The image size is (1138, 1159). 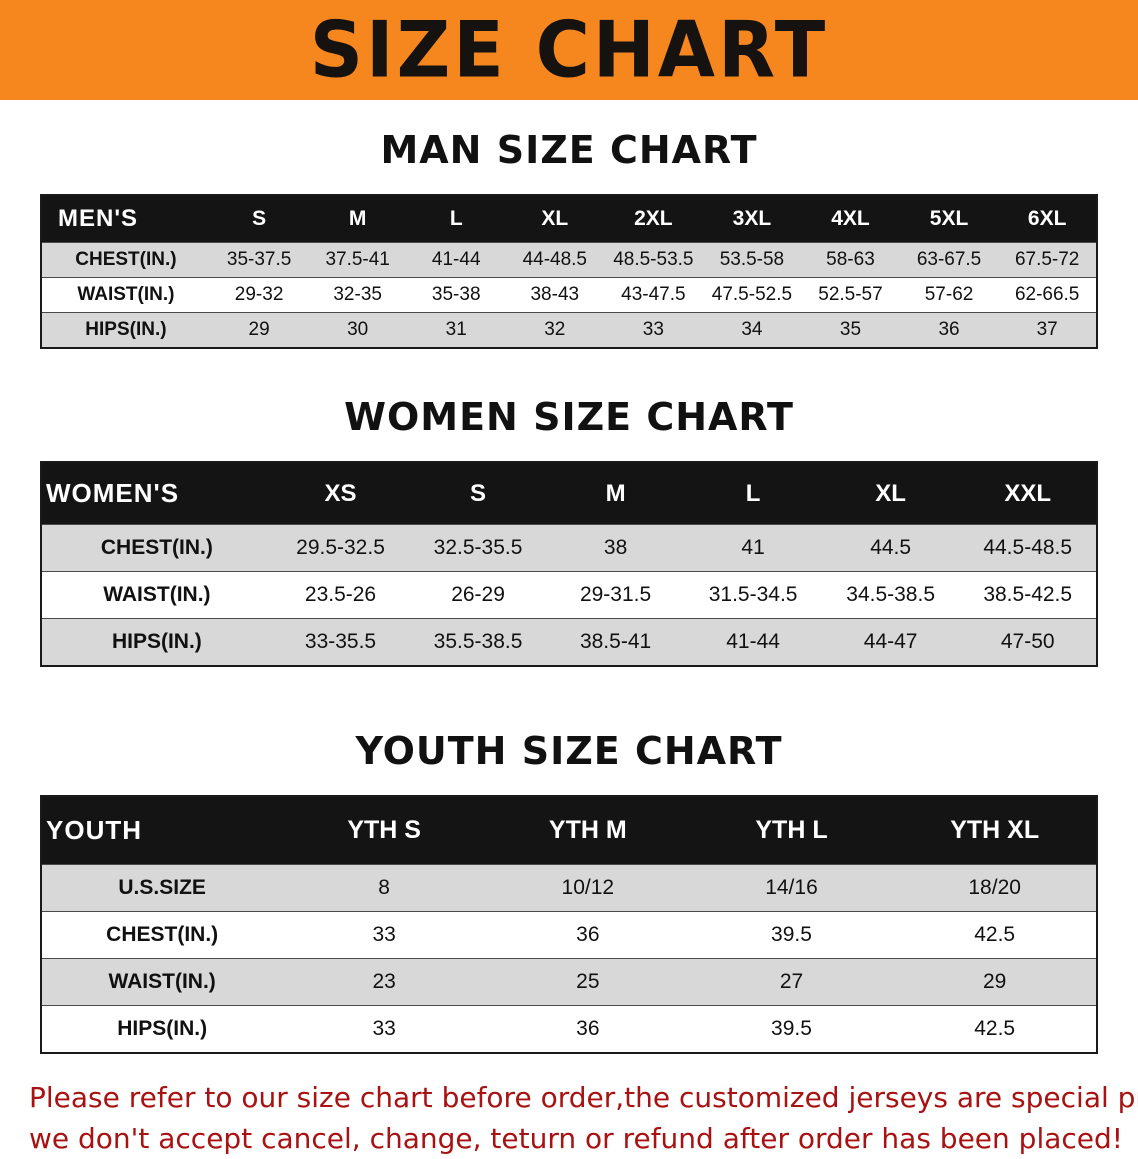 What do you see at coordinates (949, 260) in the screenshot?
I see `size-value: 63-67.5` at bounding box center [949, 260].